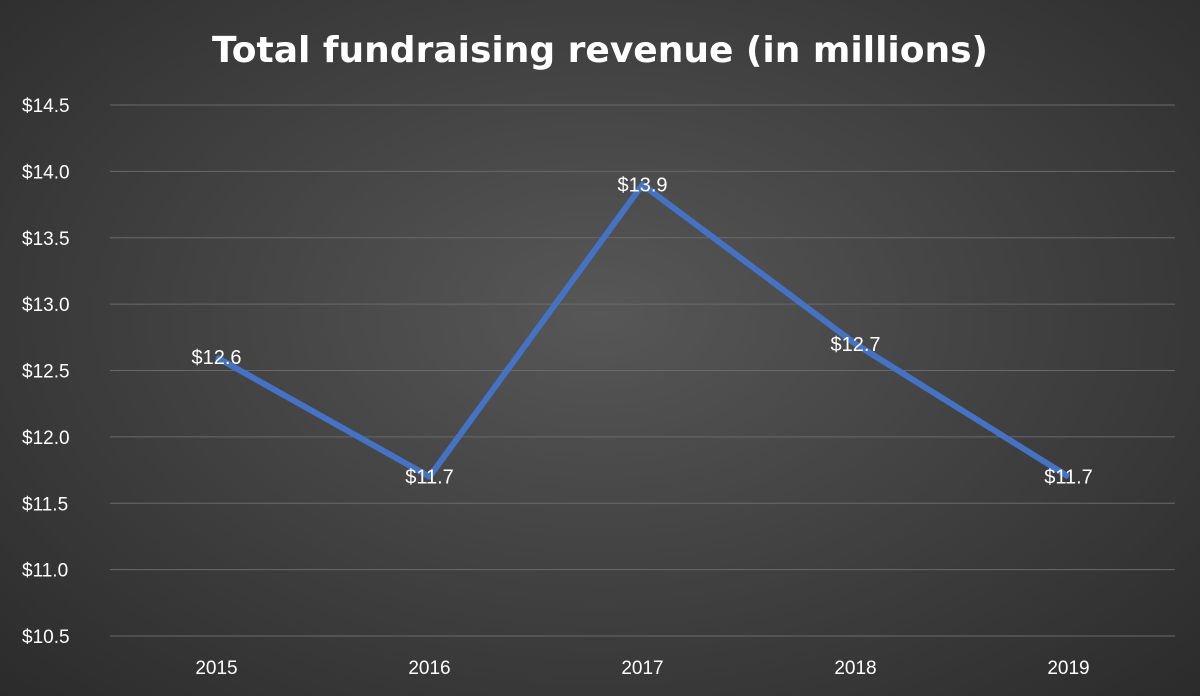  What do you see at coordinates (216, 668) in the screenshot?
I see `x-tick-label: 2015` at bounding box center [216, 668].